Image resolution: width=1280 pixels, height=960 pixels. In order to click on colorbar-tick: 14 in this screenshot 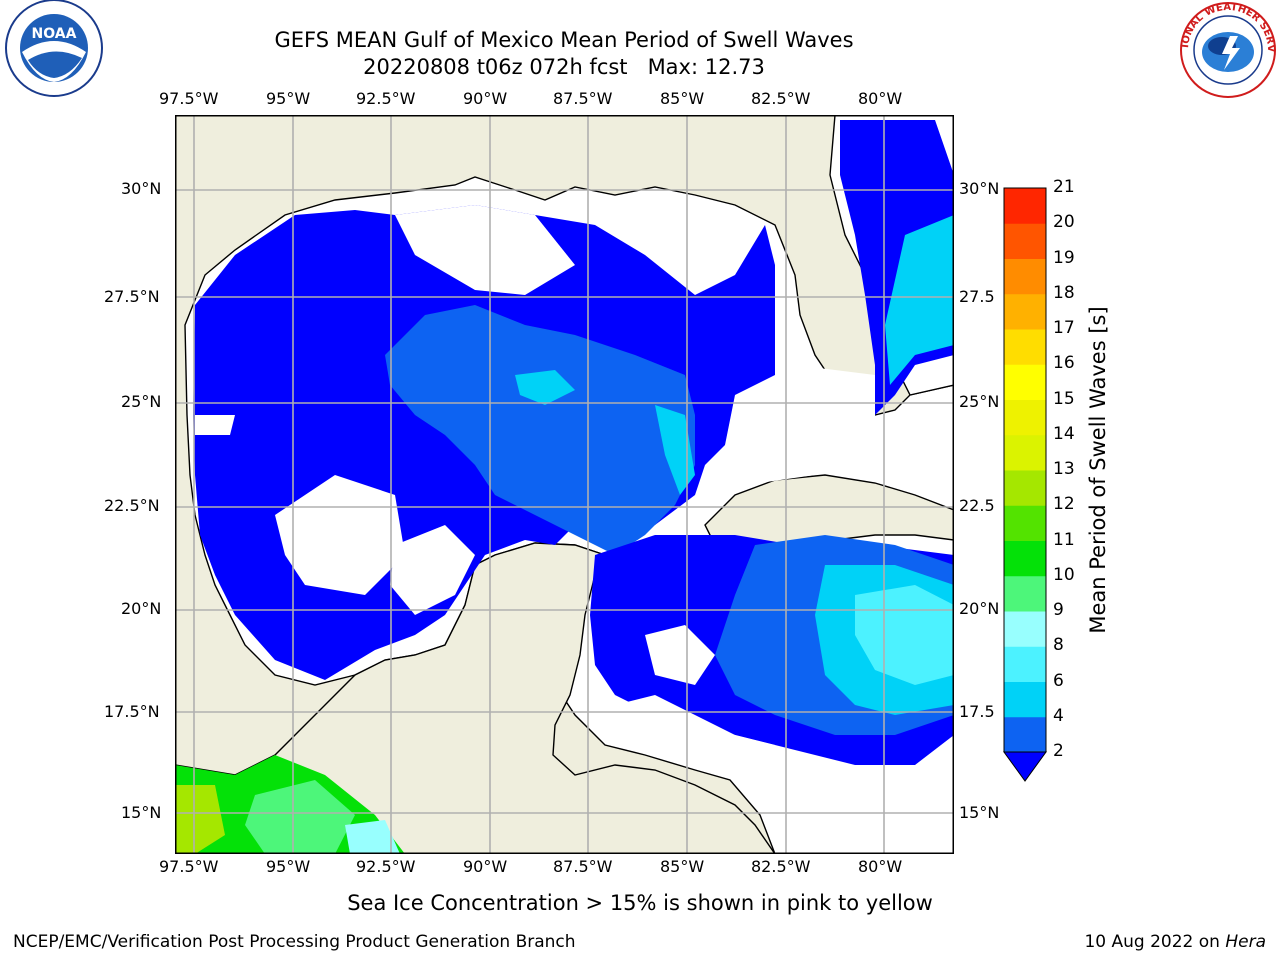, I will do `click(1064, 433)`.